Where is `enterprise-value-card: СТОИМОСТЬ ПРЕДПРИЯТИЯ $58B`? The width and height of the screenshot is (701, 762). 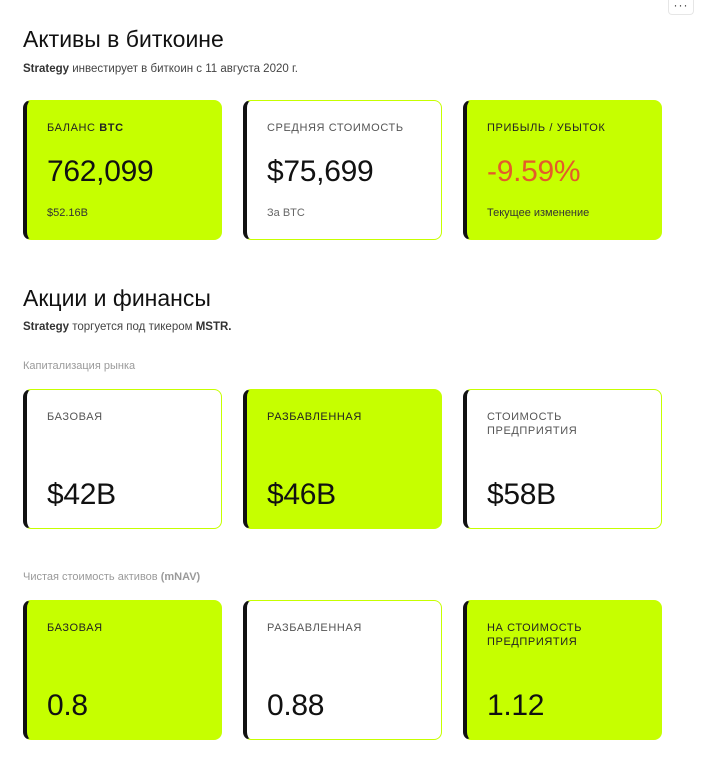
enterprise-value-card: СТОИМОСТЬ ПРЕДПРИЯТИЯ $58B is located at coordinates (562, 459).